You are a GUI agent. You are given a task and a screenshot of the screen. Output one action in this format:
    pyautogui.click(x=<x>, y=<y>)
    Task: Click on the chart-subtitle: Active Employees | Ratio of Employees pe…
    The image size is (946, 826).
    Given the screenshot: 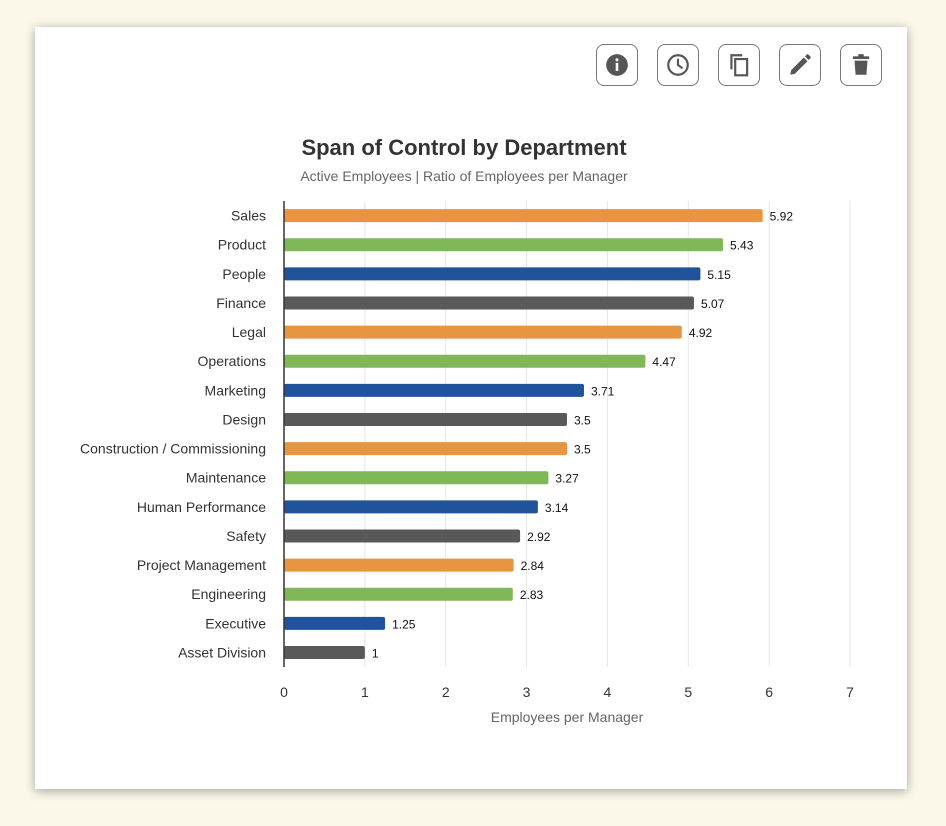 What is the action you would take?
    pyautogui.click(x=464, y=176)
    